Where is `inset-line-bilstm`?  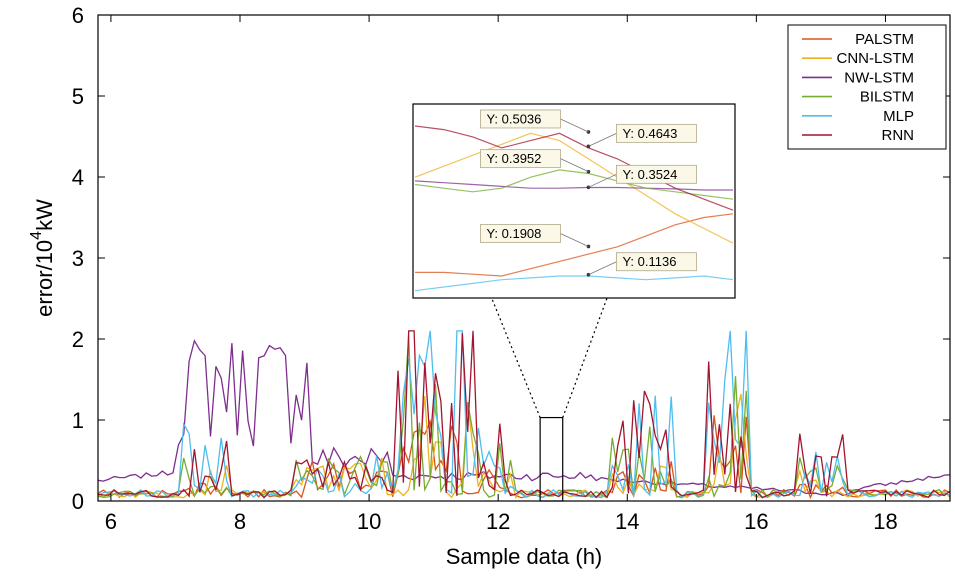 inset-line-bilstm is located at coordinates (574, 184).